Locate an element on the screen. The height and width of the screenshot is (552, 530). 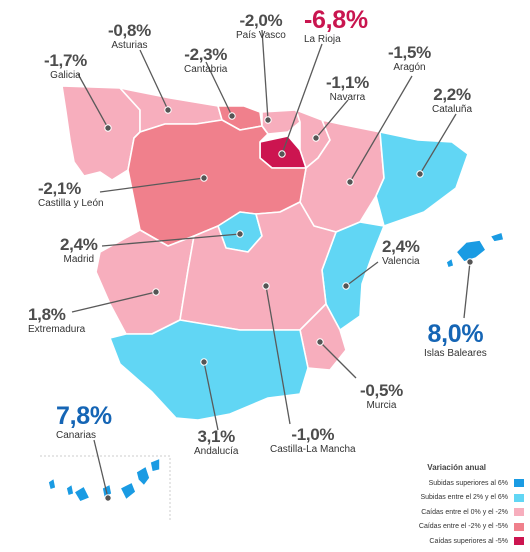
label-castilla-leon: -2,1% Castilla y León is located at coordinates (71, 194).